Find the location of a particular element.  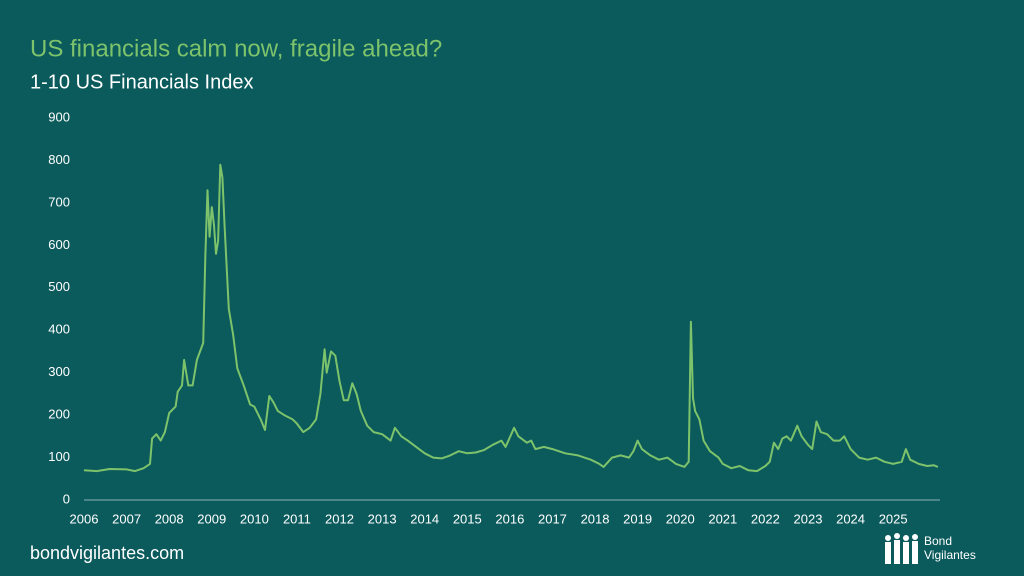

logo-figures is located at coordinates (901, 548).